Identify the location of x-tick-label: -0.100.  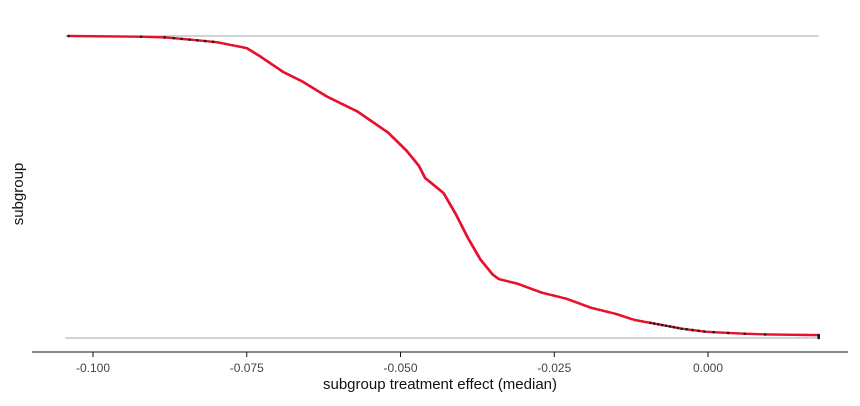
(93, 368).